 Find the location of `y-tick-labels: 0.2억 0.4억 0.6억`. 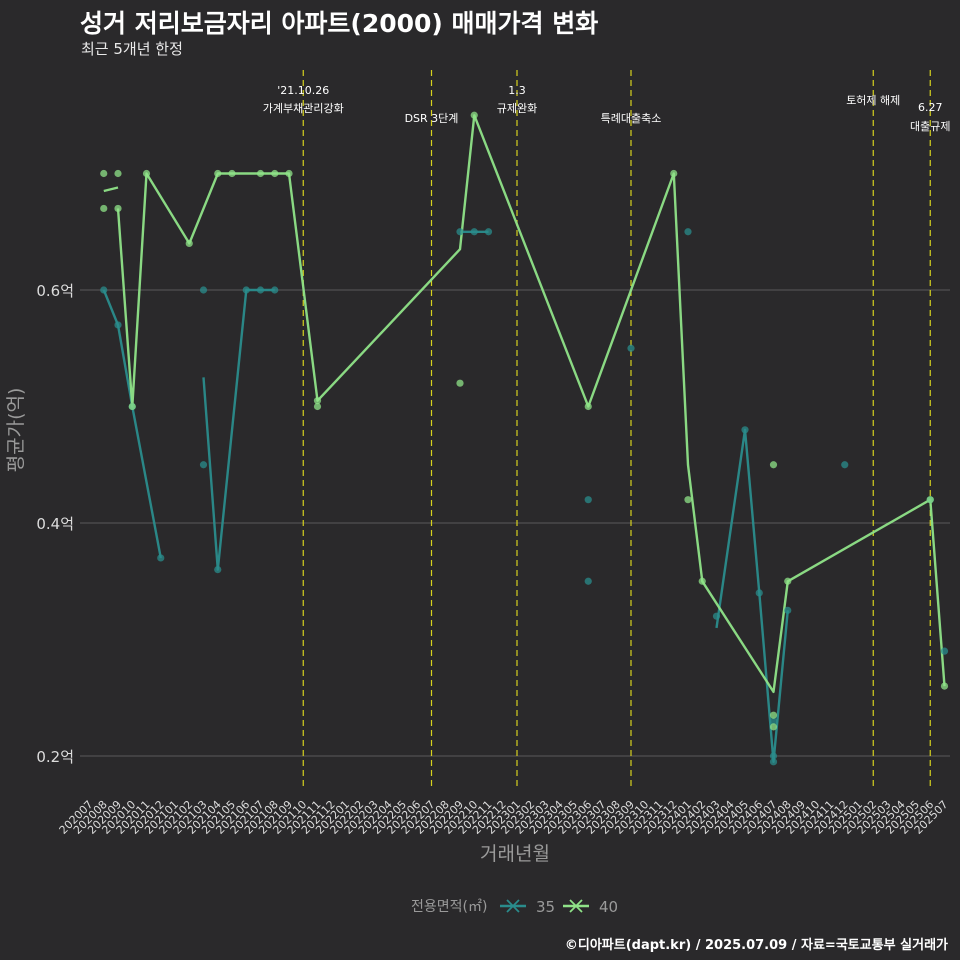

y-tick-labels: 0.2억 0.4억 0.6억 is located at coordinates (55, 524).